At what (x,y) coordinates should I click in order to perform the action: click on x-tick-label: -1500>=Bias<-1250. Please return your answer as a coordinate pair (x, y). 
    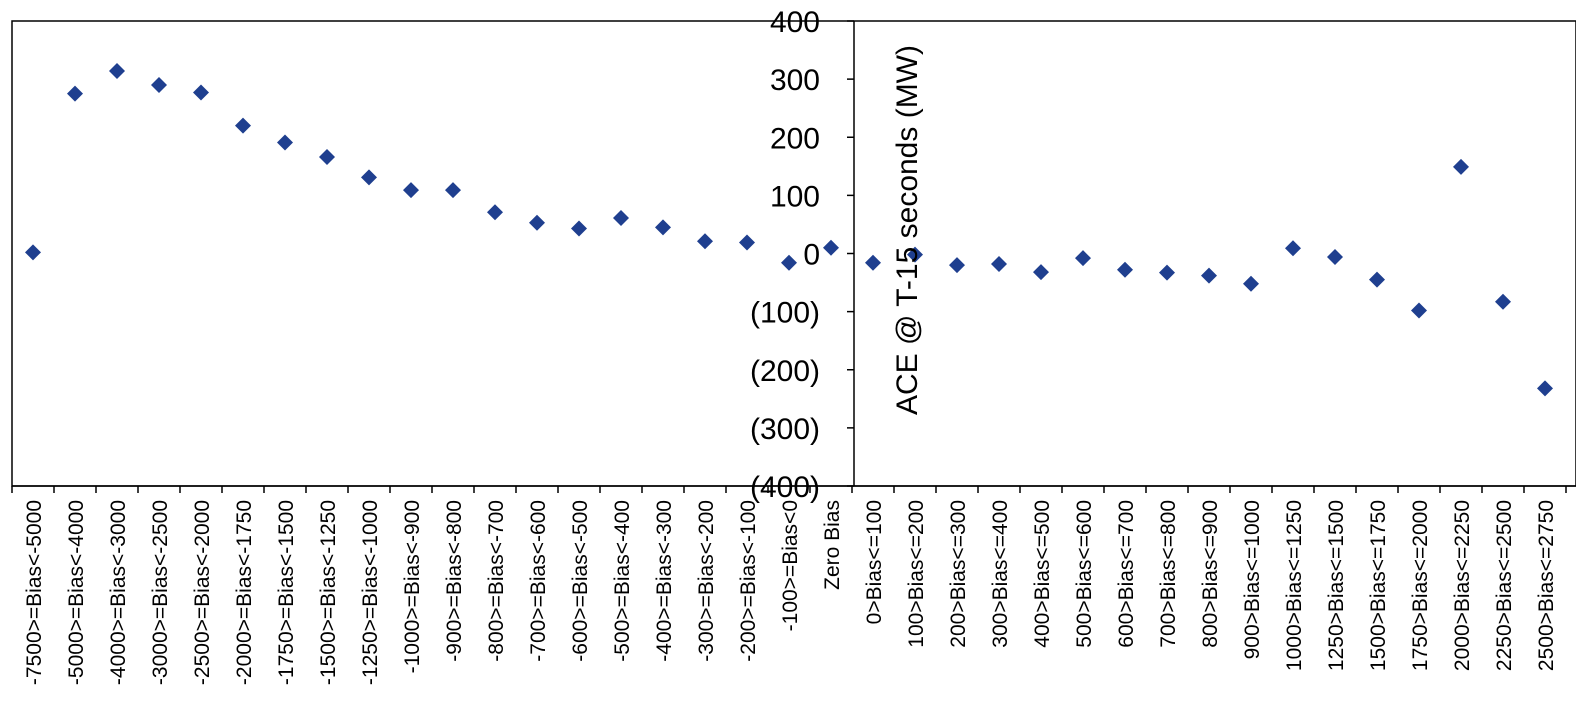
    Looking at the image, I should click on (328, 592).